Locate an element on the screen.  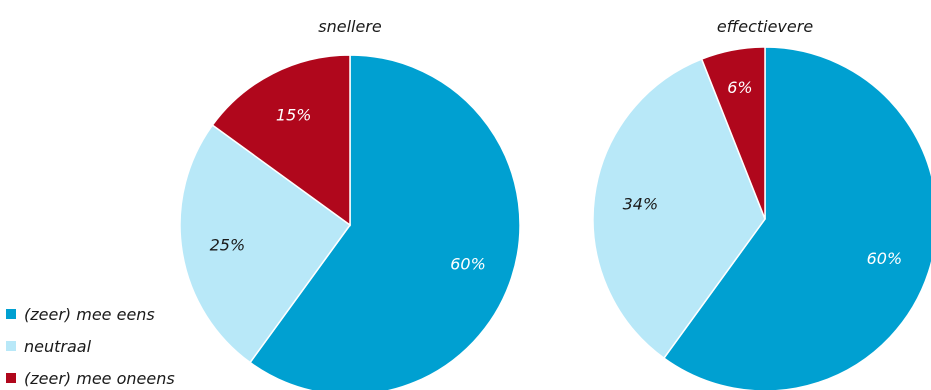
legend-item: (zeer) mee eens is located at coordinates (80, 314).